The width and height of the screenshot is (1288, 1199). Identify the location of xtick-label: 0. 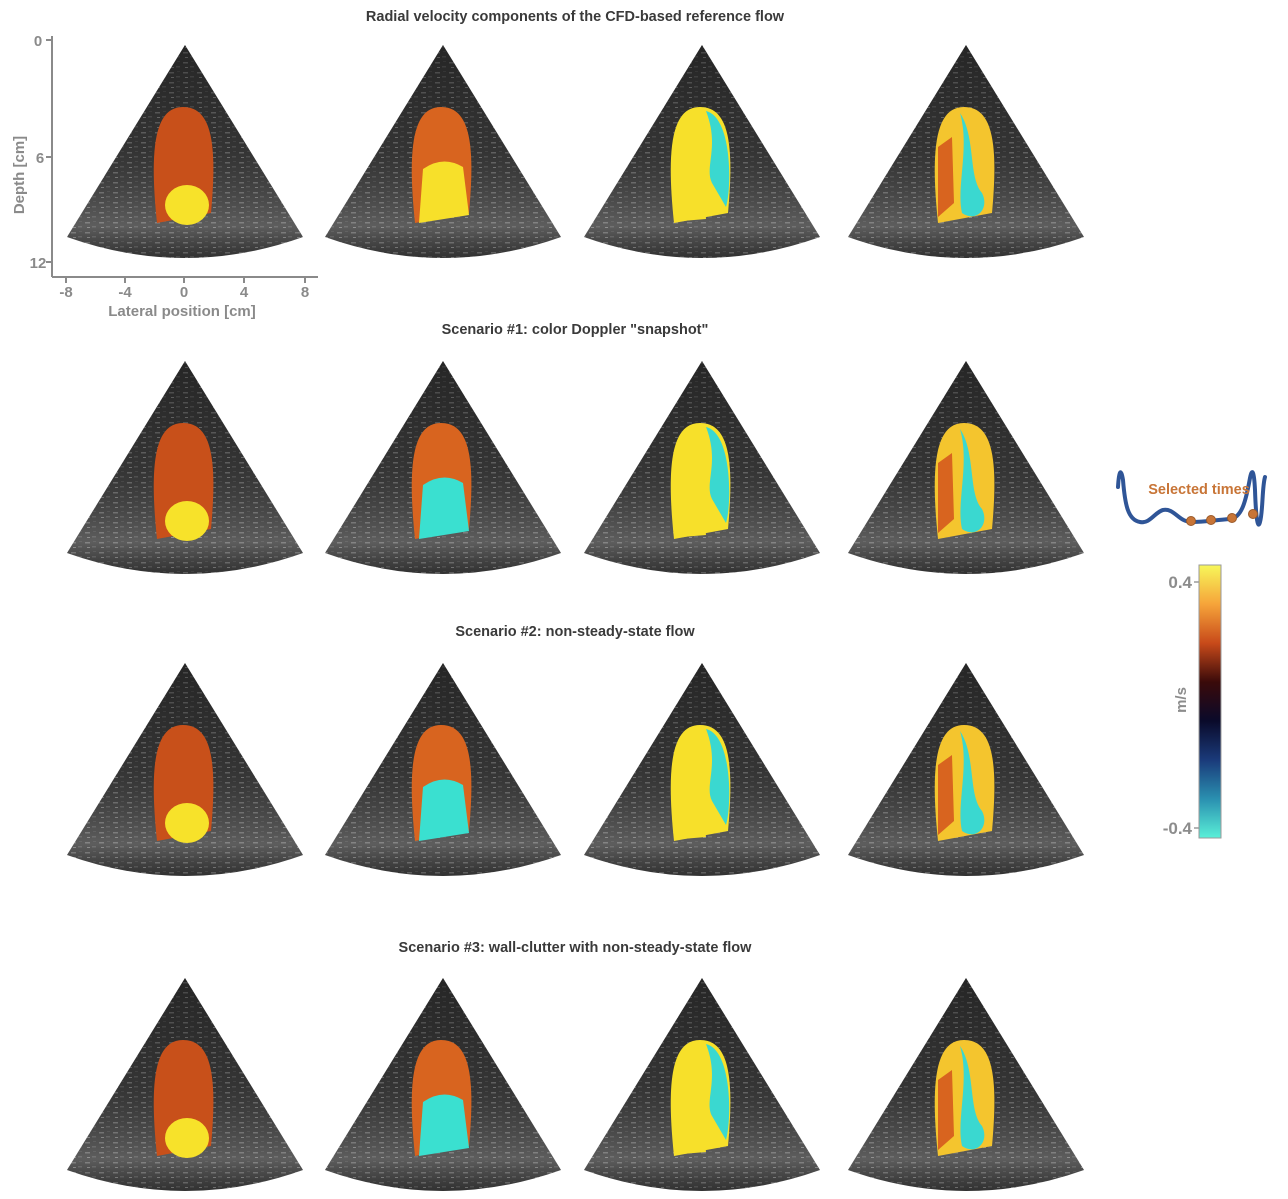
(184, 292).